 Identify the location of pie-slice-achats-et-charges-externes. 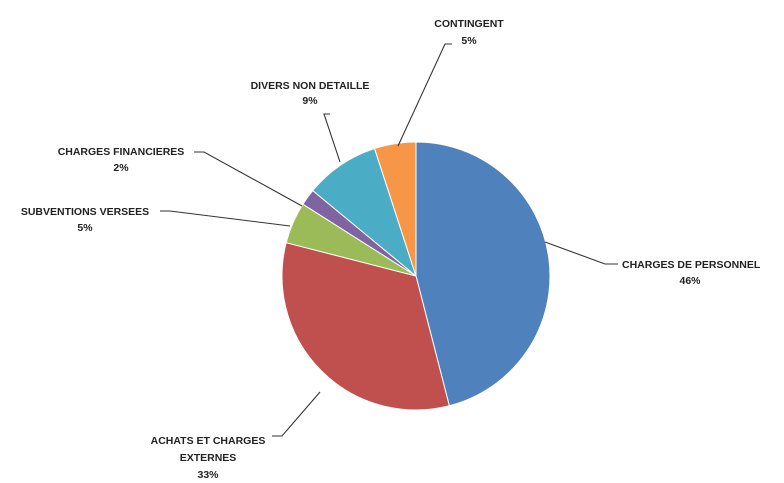
(365, 326).